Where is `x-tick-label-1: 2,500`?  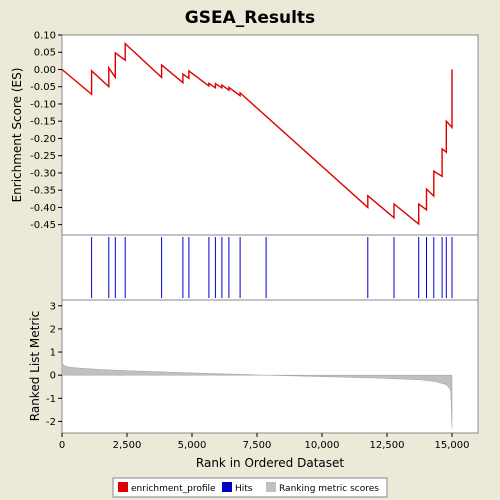
x-tick-label-1: 2,500 is located at coordinates (127, 445).